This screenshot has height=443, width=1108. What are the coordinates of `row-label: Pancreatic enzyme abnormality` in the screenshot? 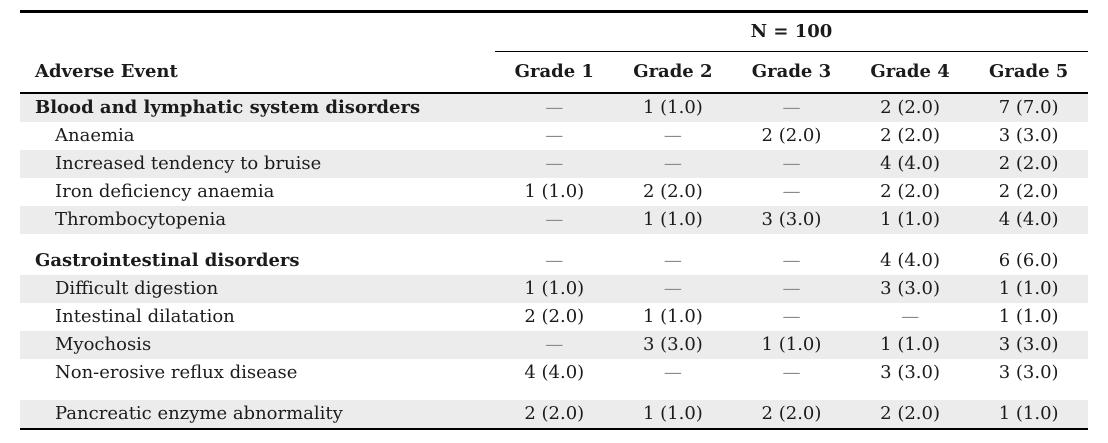 It's located at (199, 413).